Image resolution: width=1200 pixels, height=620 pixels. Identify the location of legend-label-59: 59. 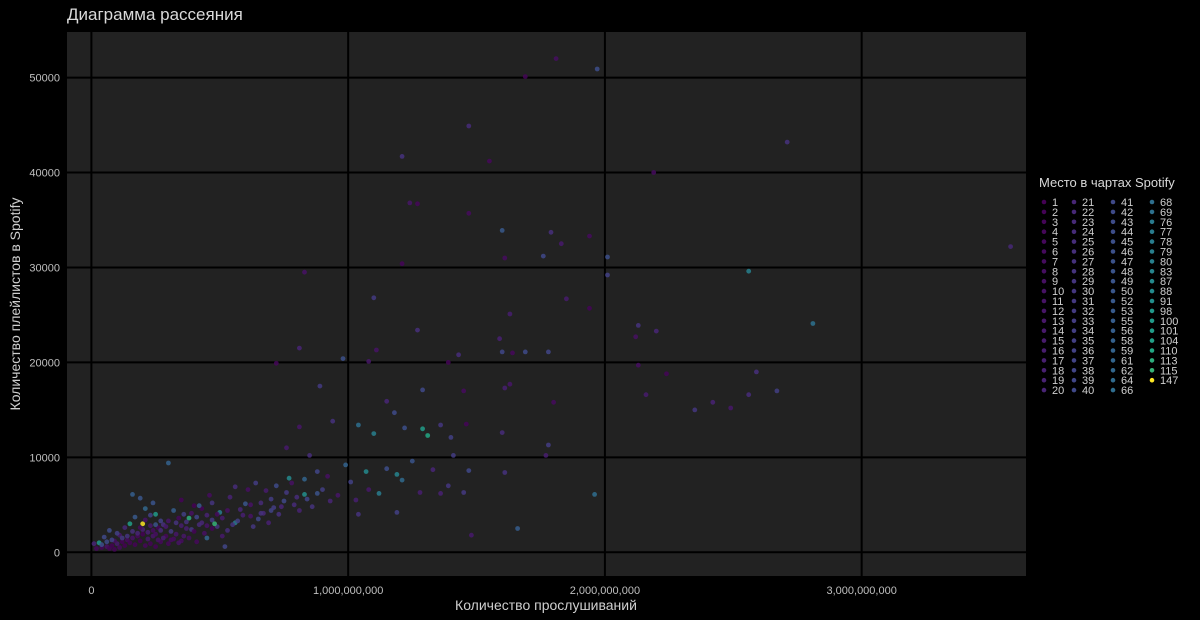
(1127, 352).